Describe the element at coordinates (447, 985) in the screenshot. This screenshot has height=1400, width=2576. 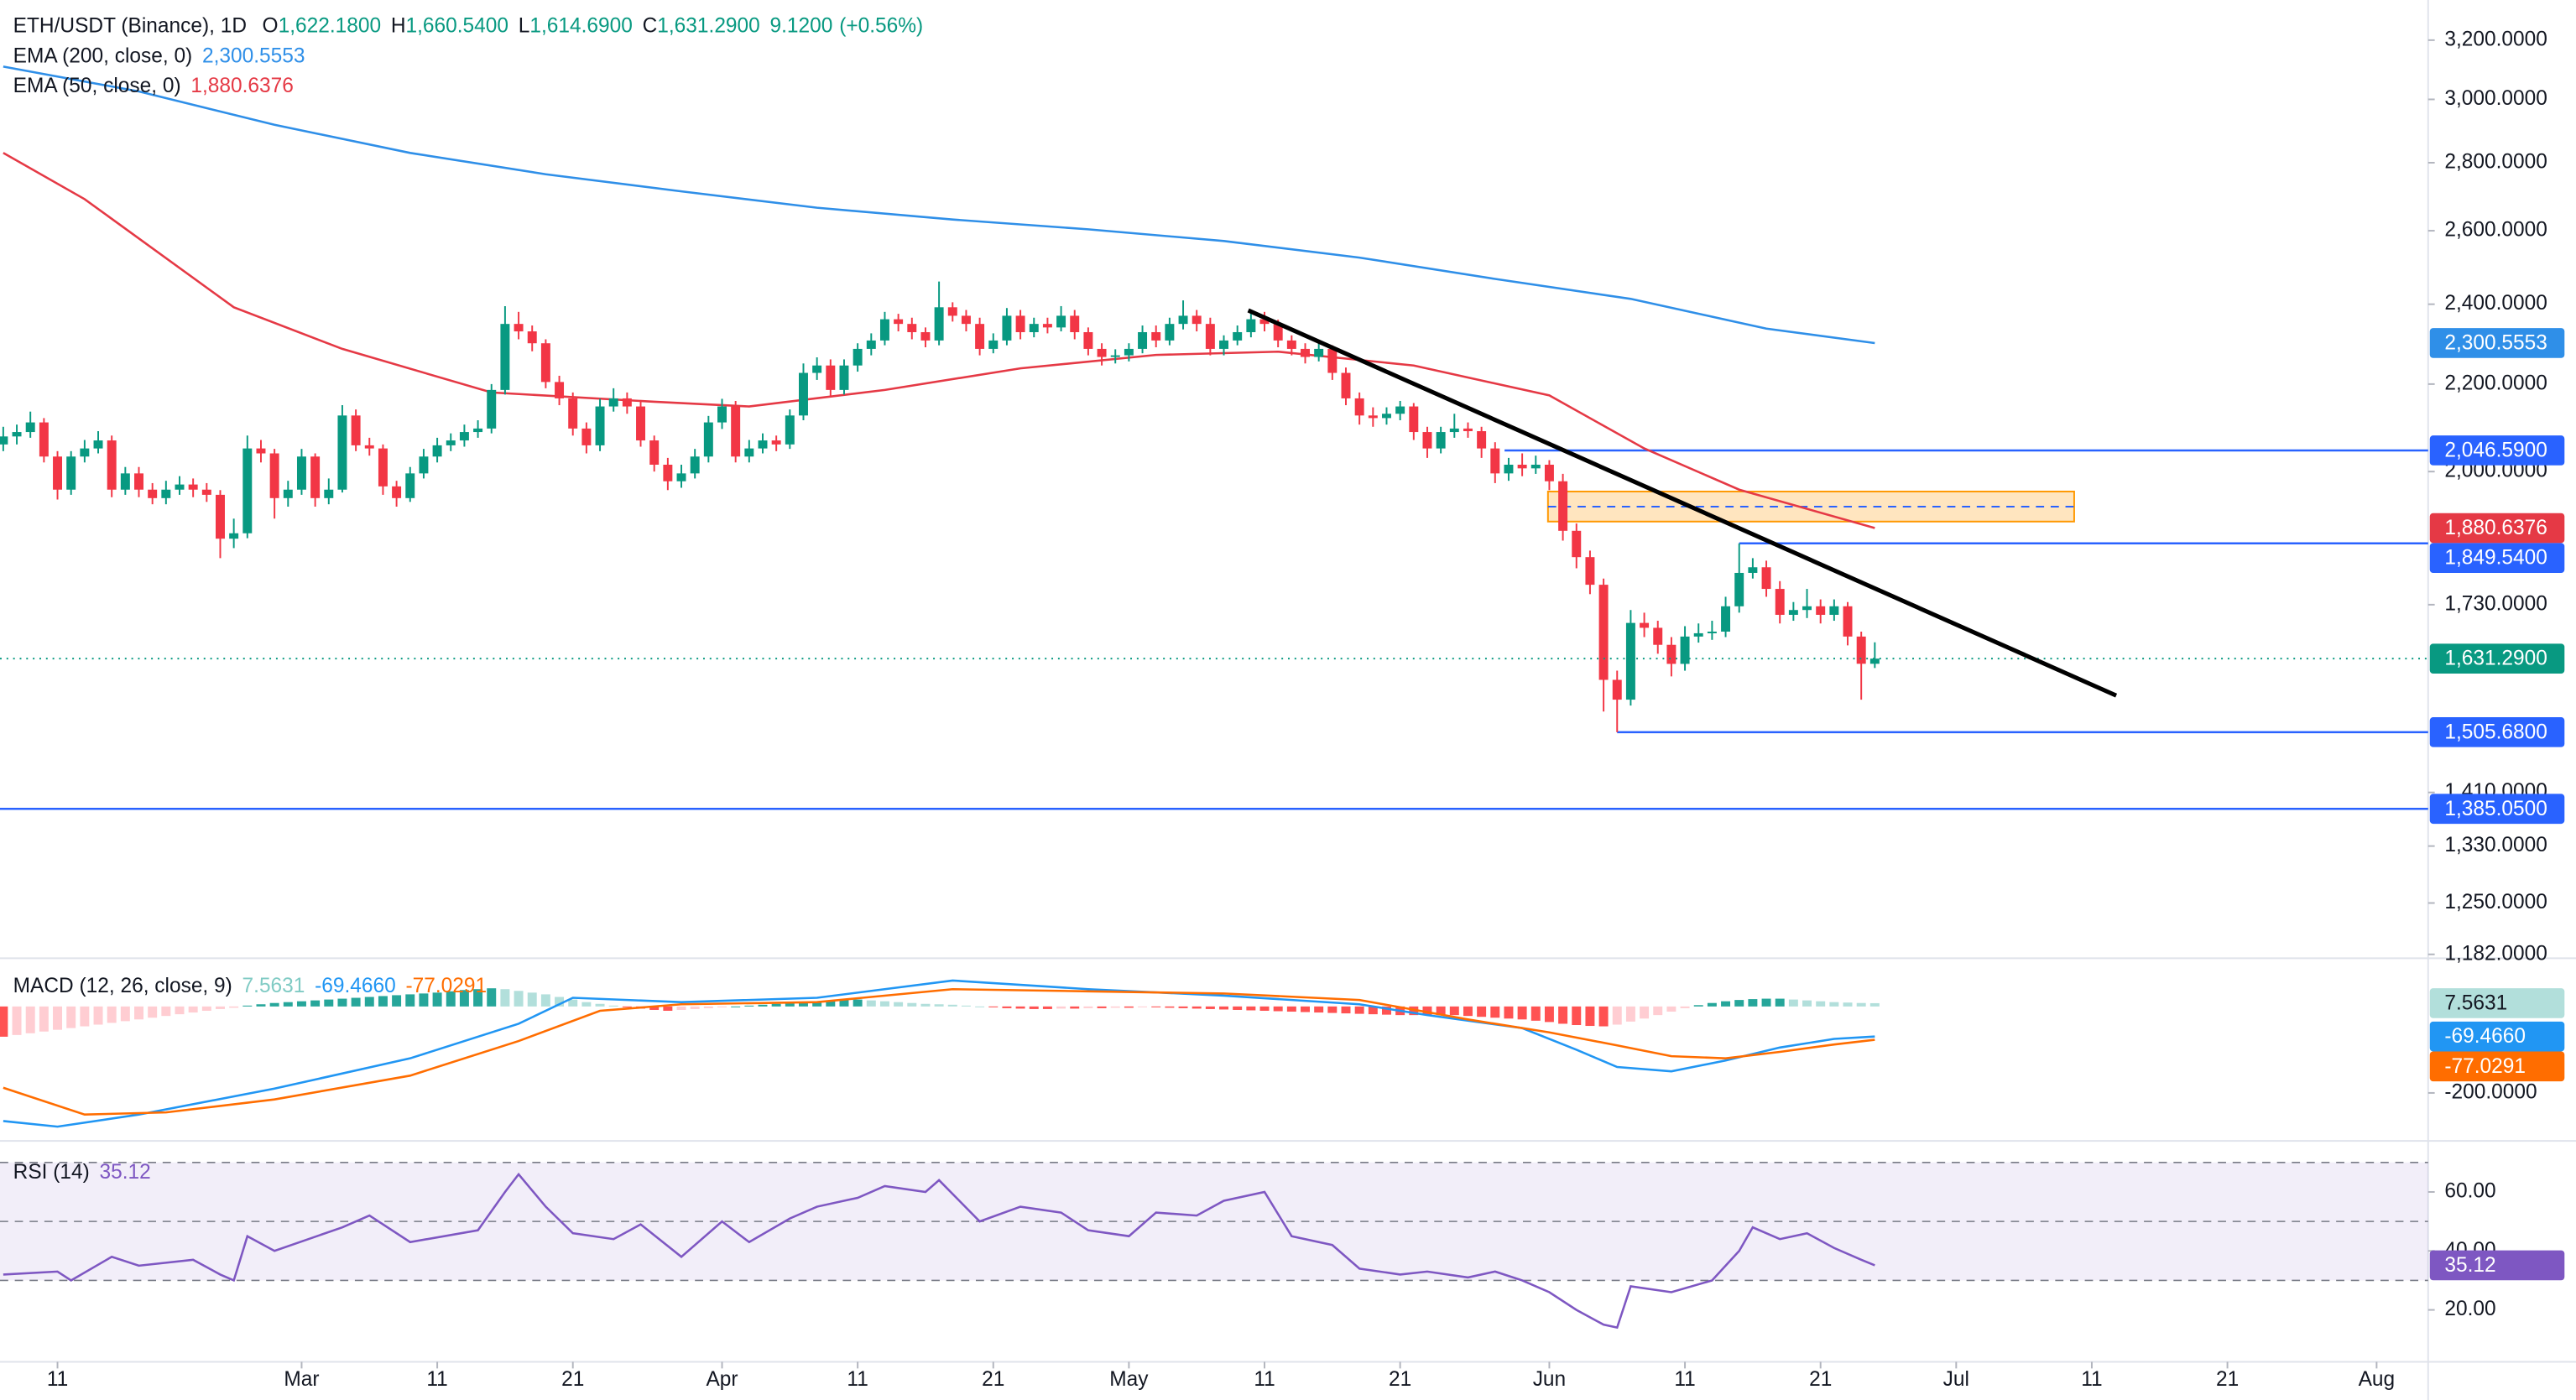
I see `legend-value: -77.0291` at that location.